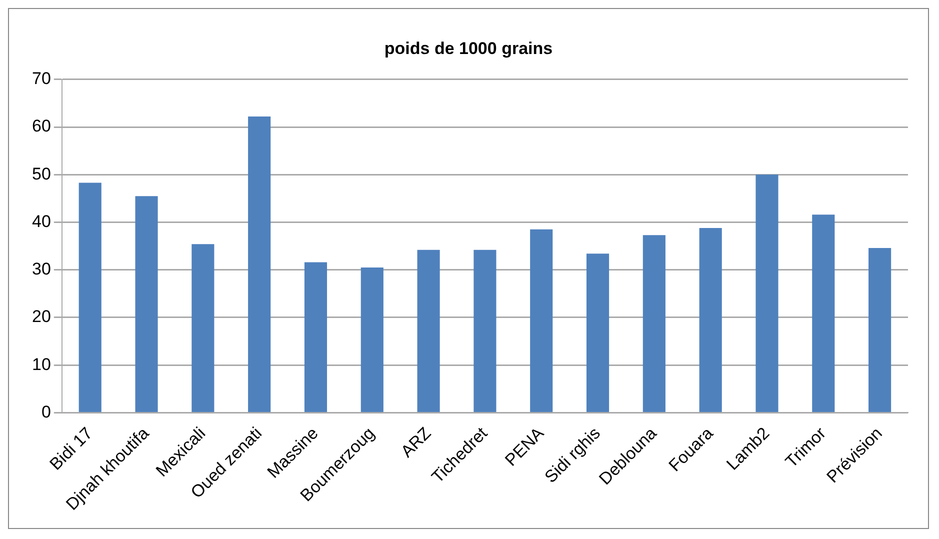  What do you see at coordinates (41, 126) in the screenshot?
I see `y-tick-label: 60` at bounding box center [41, 126].